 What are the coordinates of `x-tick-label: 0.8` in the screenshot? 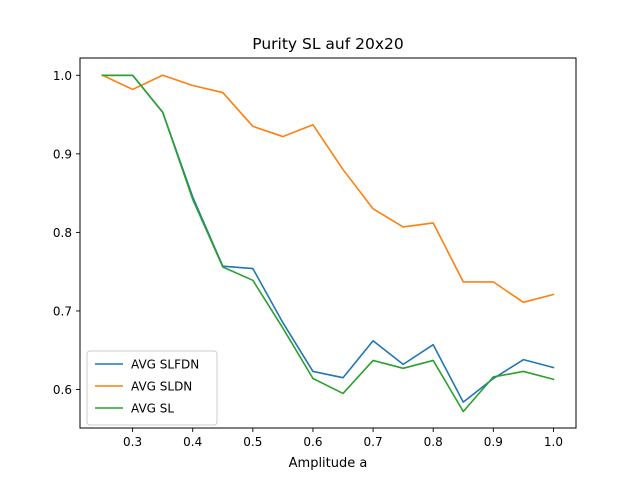 It's located at (433, 442).